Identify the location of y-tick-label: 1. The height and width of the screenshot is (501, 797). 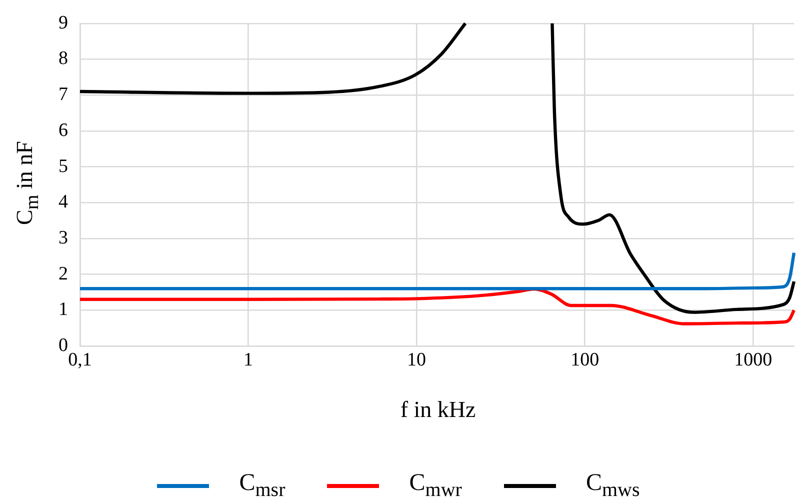
(63, 309).